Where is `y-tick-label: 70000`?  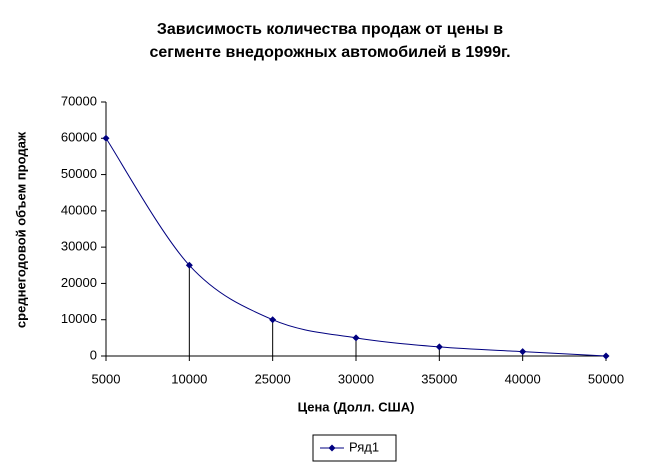 y-tick-label: 70000 is located at coordinates (79, 100).